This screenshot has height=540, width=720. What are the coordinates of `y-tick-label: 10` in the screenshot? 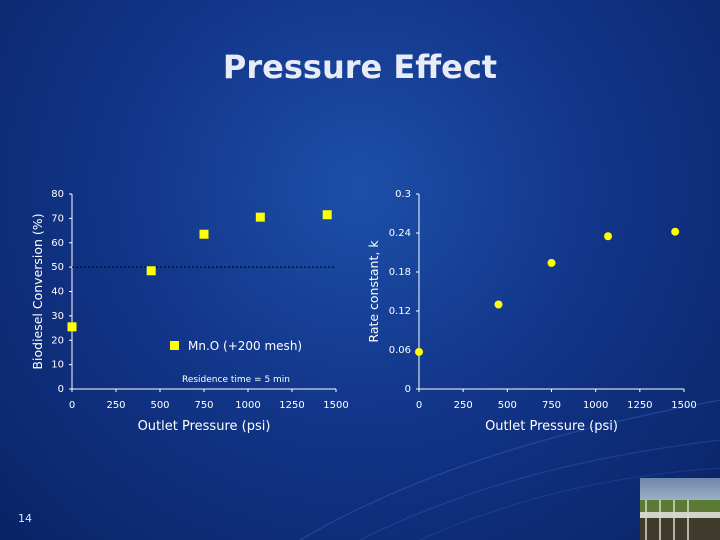 It's located at (57, 365).